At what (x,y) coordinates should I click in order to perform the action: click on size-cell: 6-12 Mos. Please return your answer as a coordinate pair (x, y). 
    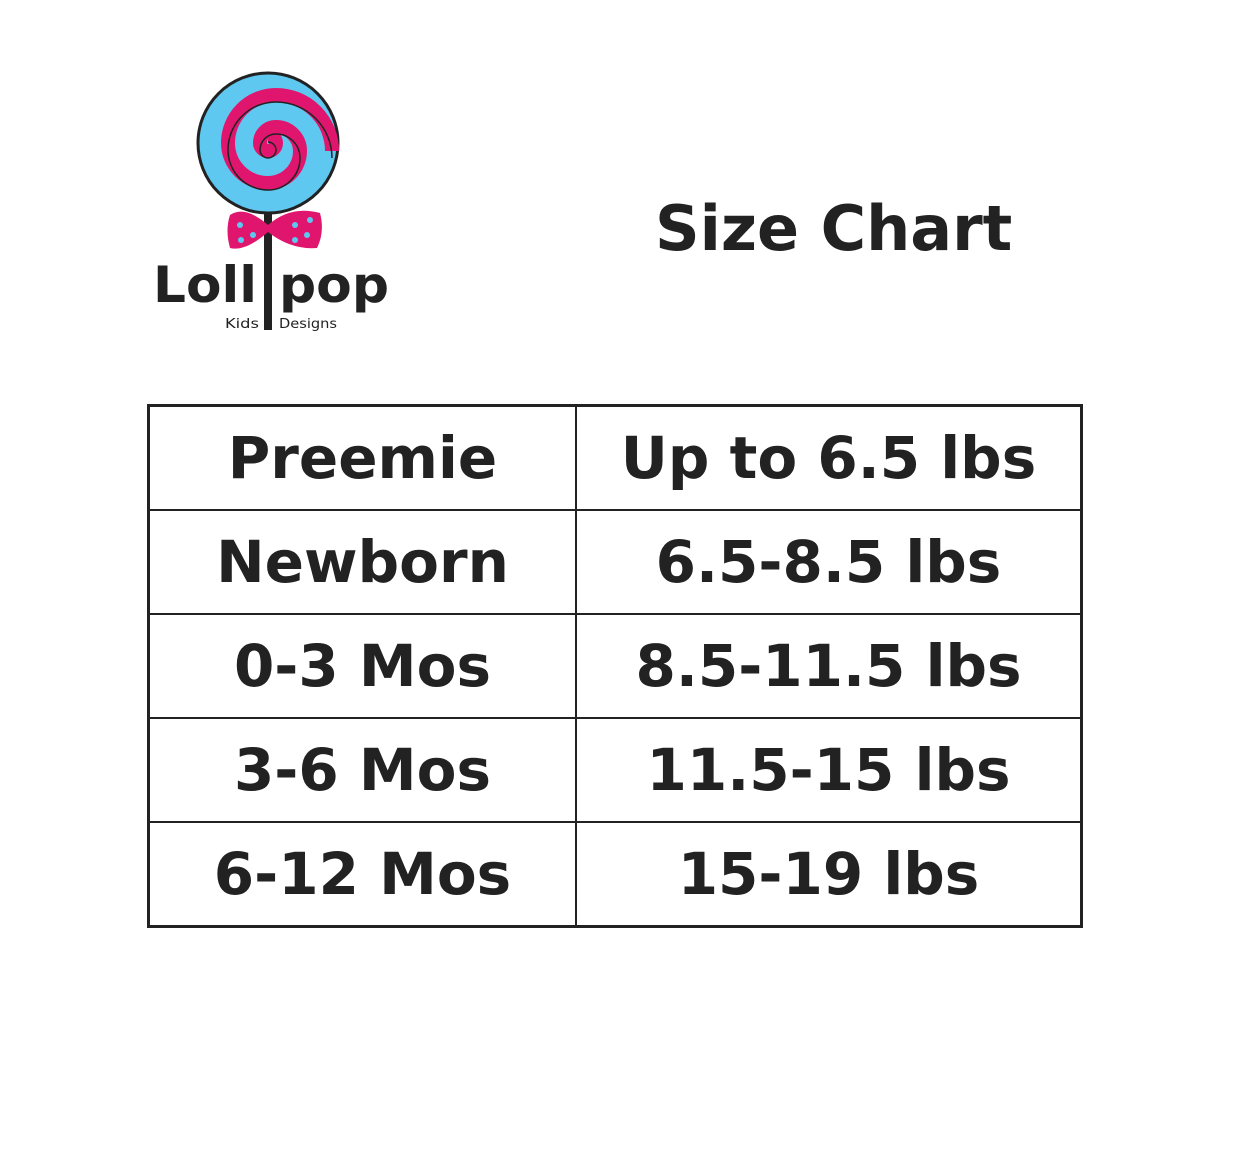
    Looking at the image, I should click on (362, 874).